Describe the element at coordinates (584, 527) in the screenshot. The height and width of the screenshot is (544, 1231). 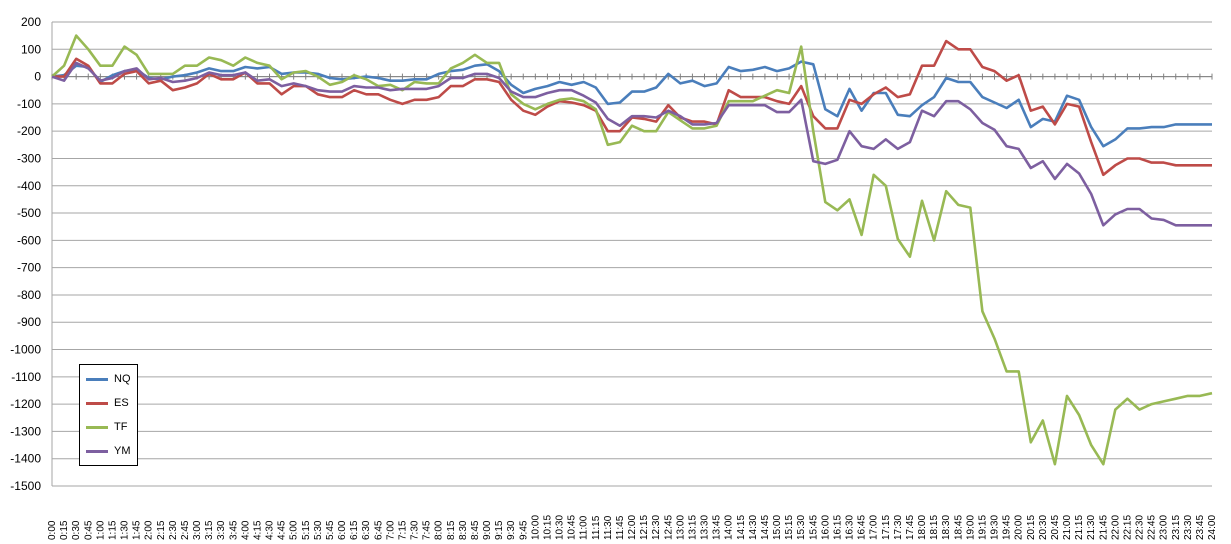
I see `x-tick-label: 11:00` at that location.